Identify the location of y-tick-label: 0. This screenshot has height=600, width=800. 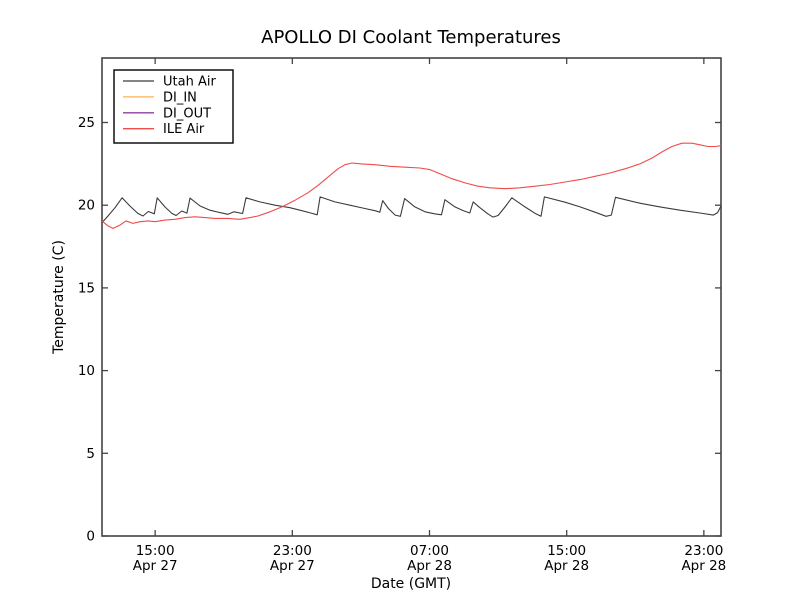
(90, 537).